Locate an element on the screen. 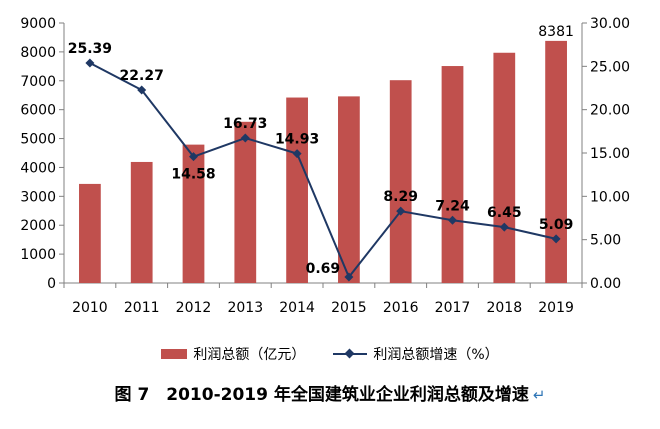  legend-item-line: 利润总额增速（%） is located at coordinates (416, 354).